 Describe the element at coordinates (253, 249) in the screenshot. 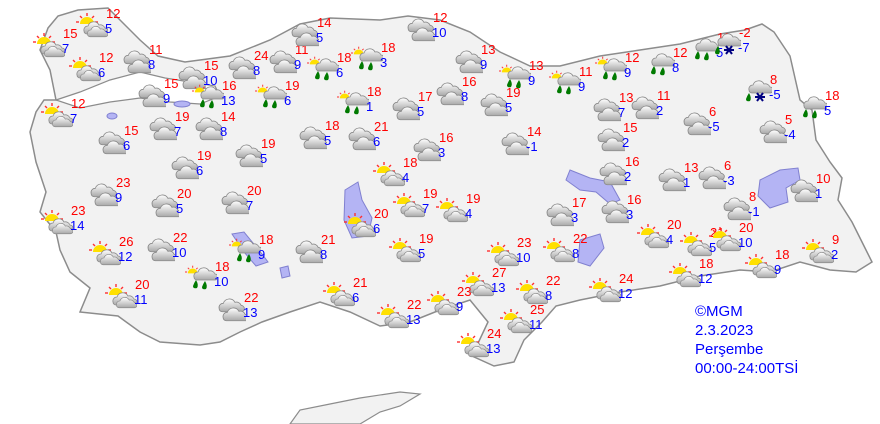

I see `station-forecast: 18 9` at that location.